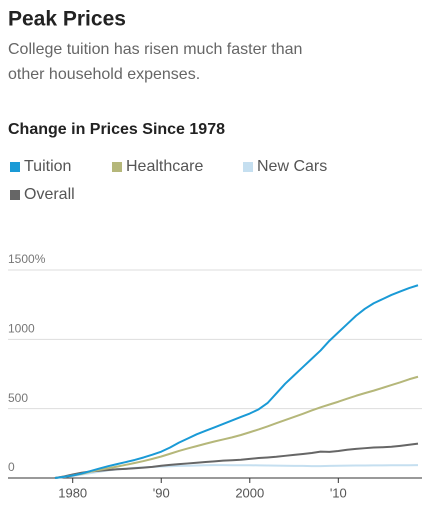  Describe the element at coordinates (67, 19) in the screenshot. I see `title: Peak Prices` at that location.